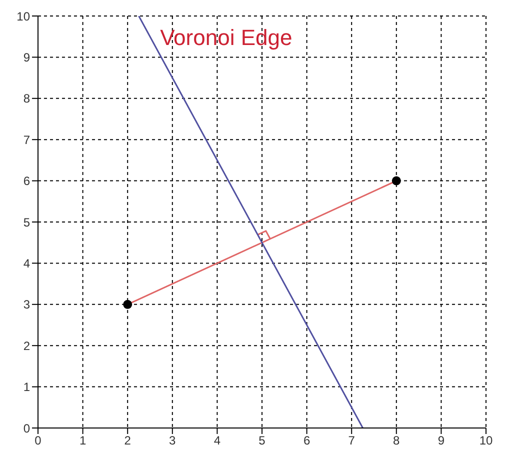 This screenshot has width=506, height=460. What do you see at coordinates (26, 222) in the screenshot?
I see `y-tick-label: 5` at bounding box center [26, 222].